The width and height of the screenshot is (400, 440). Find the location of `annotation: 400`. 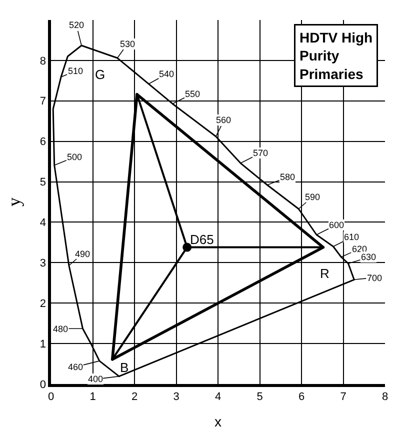

annotation: 400 is located at coordinates (96, 379).